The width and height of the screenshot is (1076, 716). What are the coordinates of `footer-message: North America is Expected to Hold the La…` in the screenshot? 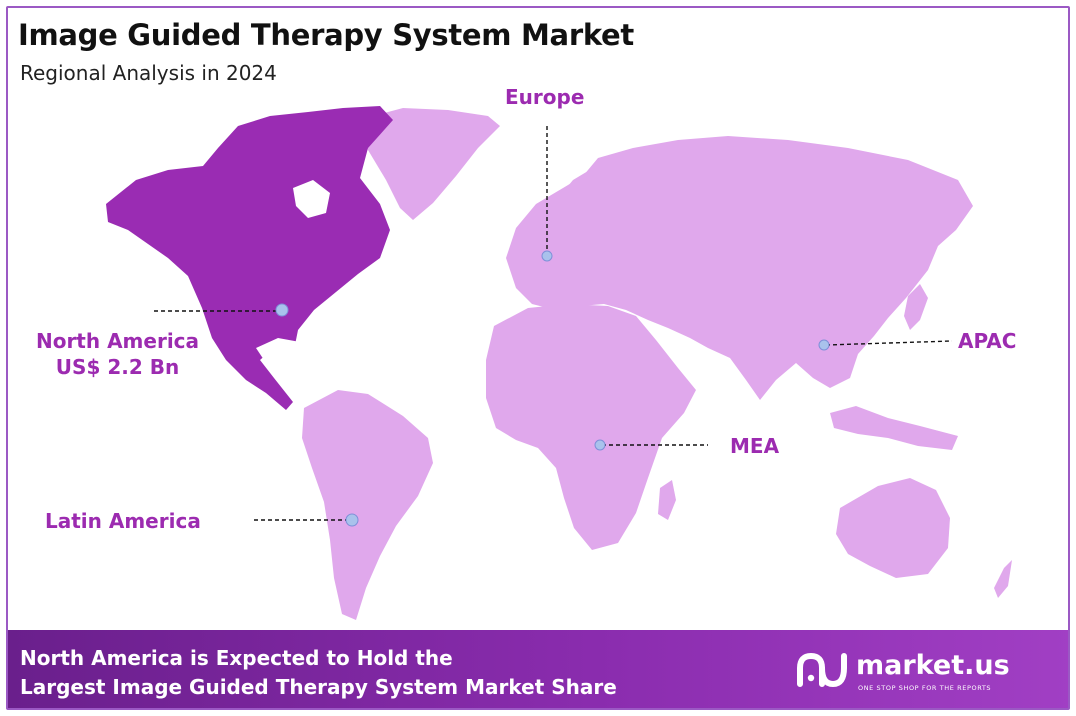 It's located at (318, 673).